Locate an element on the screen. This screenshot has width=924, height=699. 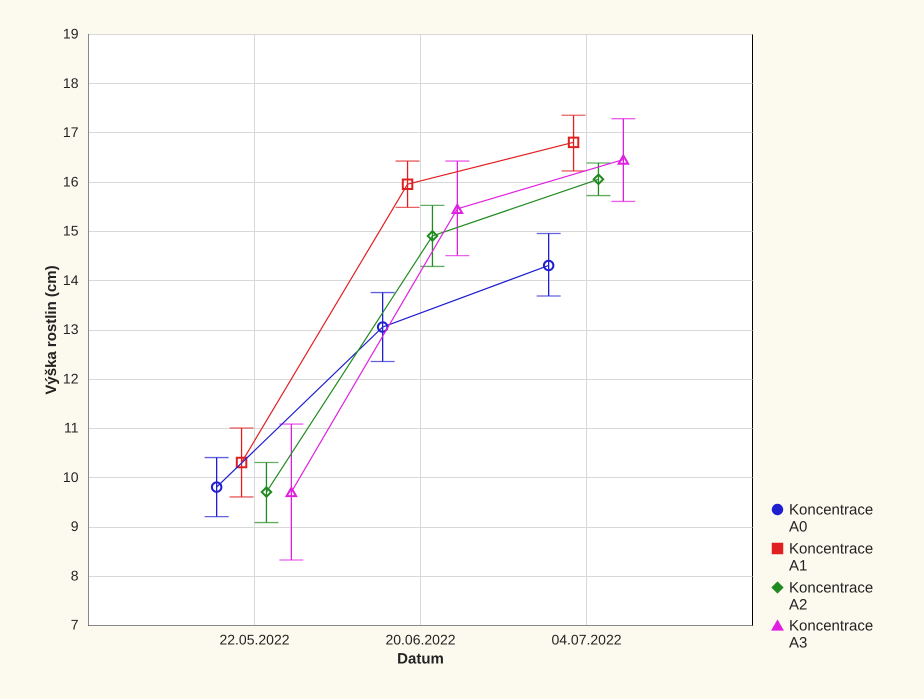
x-tick-label: 04.07.2022 is located at coordinates (586, 640).